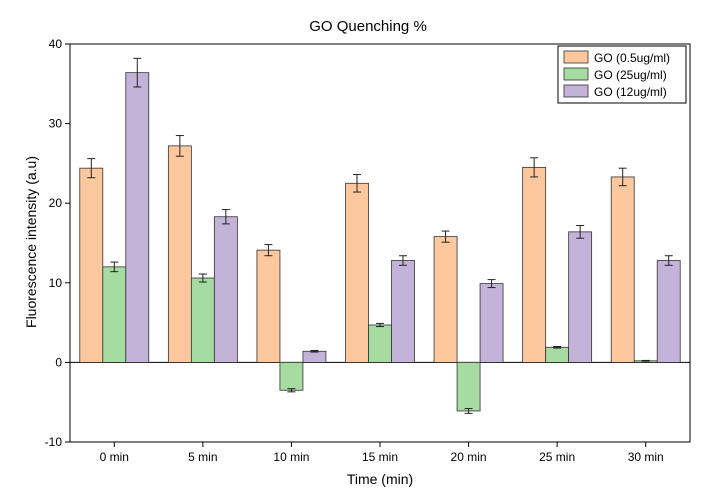  I want to click on legend: GO (0.5ug/ml) GO (25ug/ml) GO (12ug/ml), so click(622, 74).